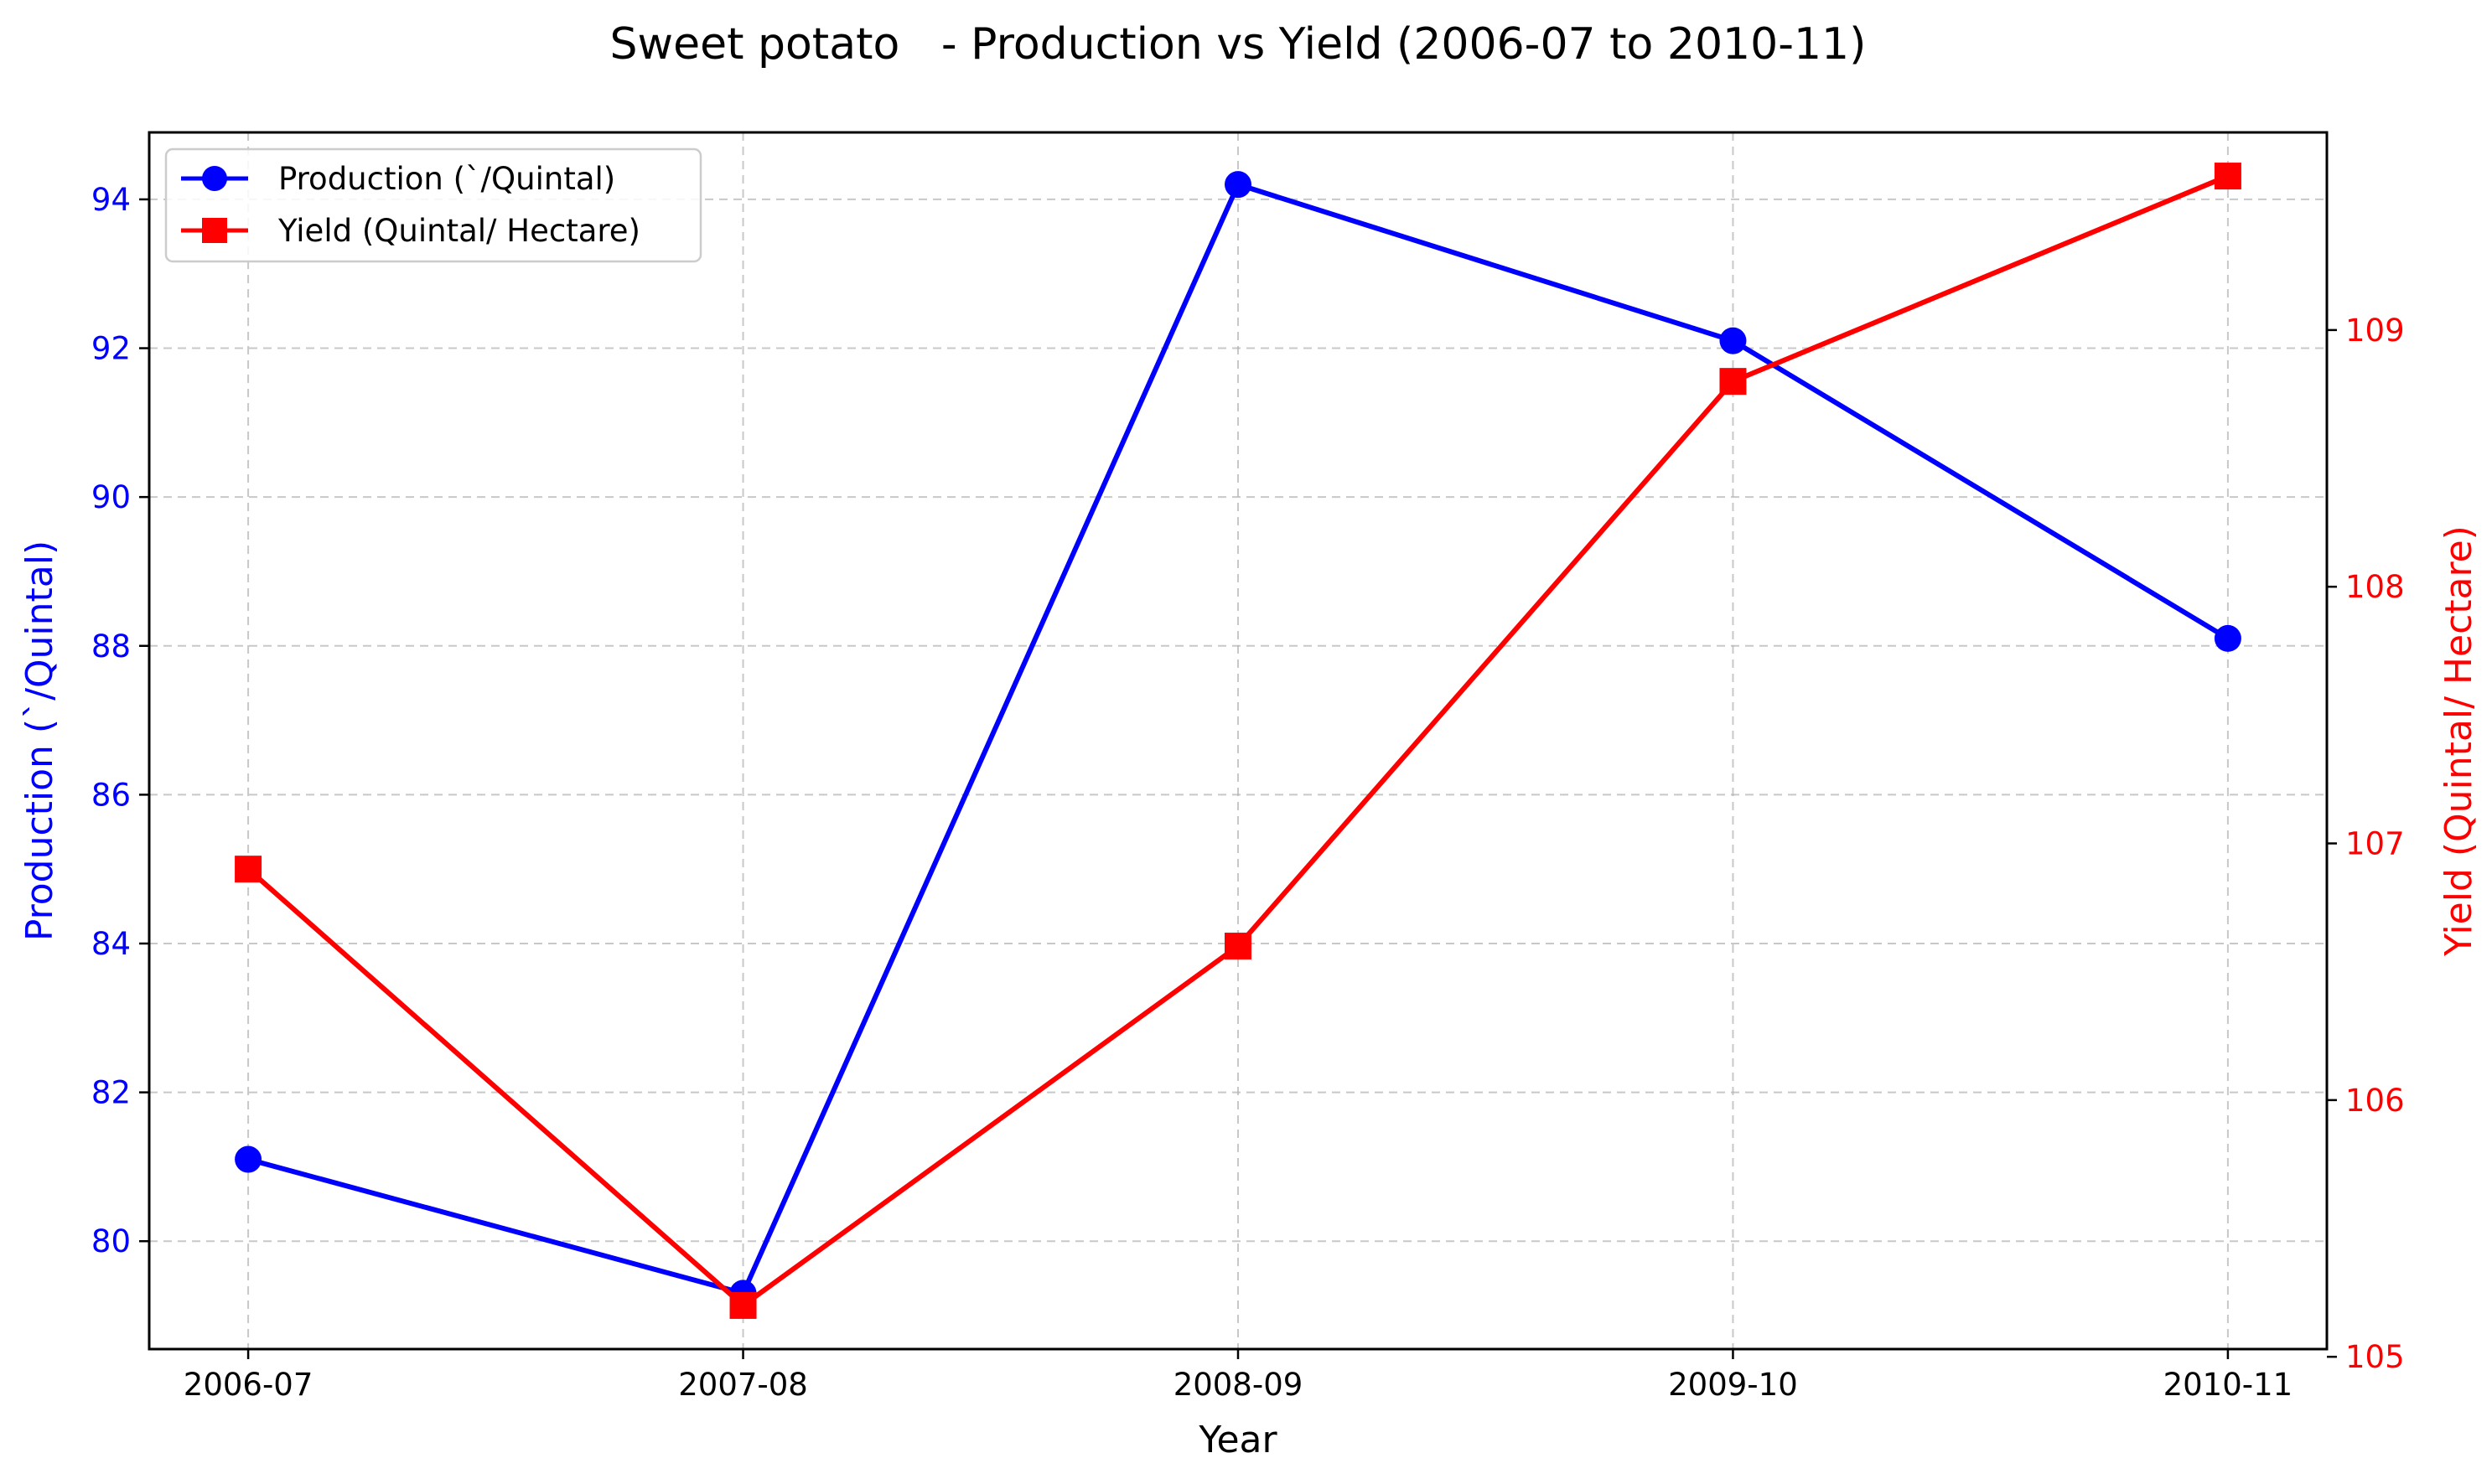  I want to click on y-axis-right-label: Yield (Quintal/ Hectare), so click(2459, 741).